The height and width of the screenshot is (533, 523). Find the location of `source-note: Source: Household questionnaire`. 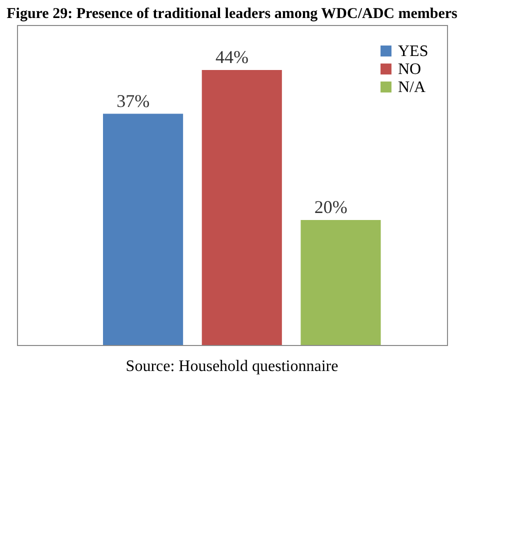

source-note: Source: Household questionnaire is located at coordinates (232, 366).